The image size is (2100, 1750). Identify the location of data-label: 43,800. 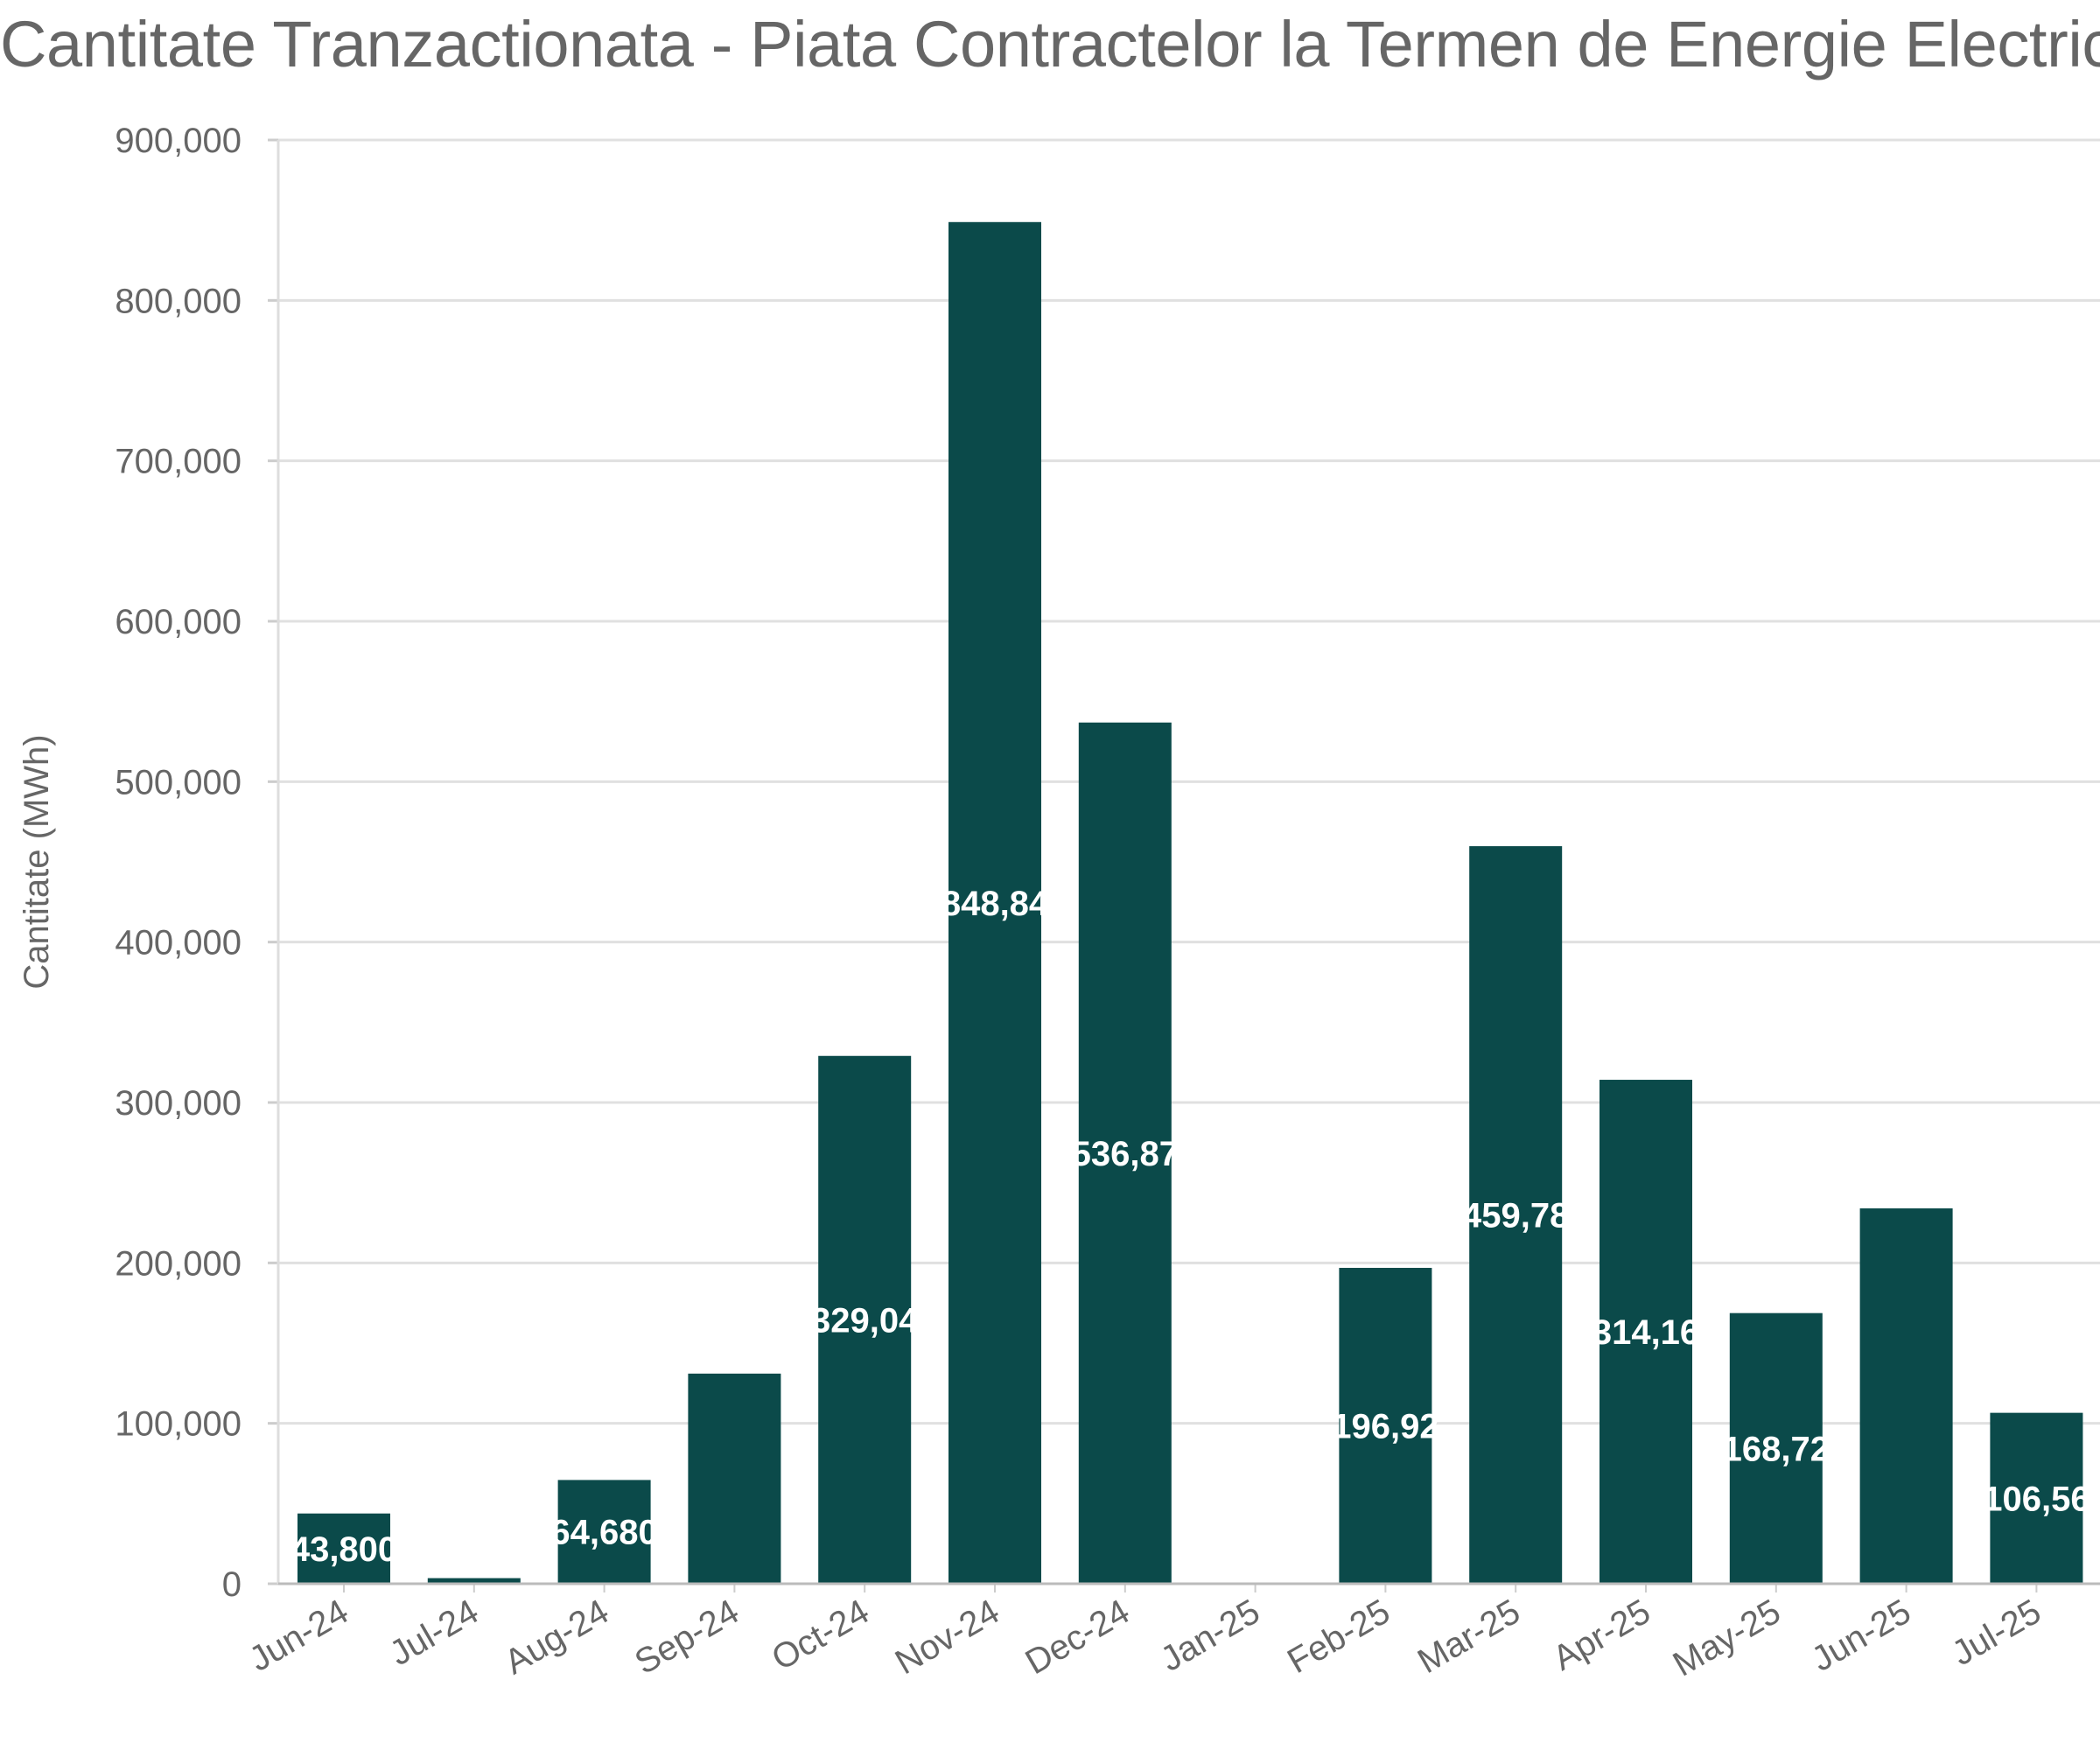
(343, 1549).